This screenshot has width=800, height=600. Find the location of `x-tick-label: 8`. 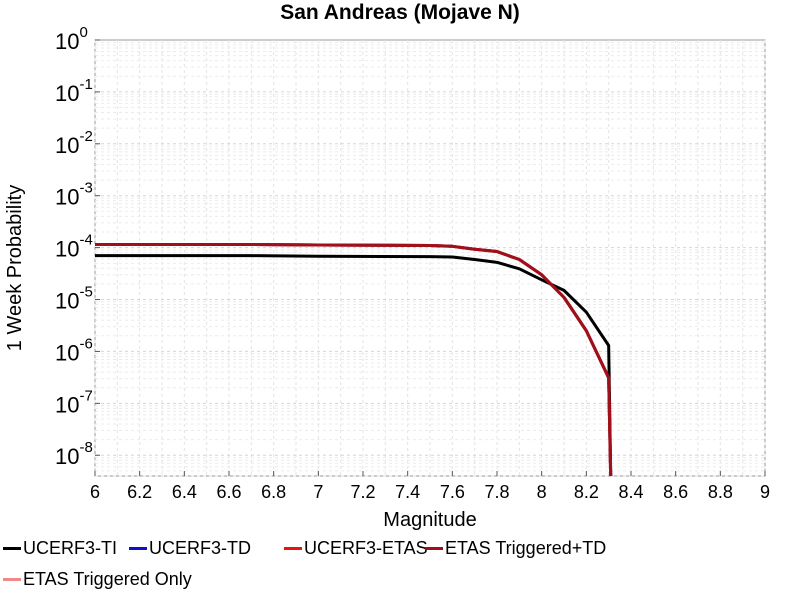

x-tick-label: 8 is located at coordinates (542, 492).